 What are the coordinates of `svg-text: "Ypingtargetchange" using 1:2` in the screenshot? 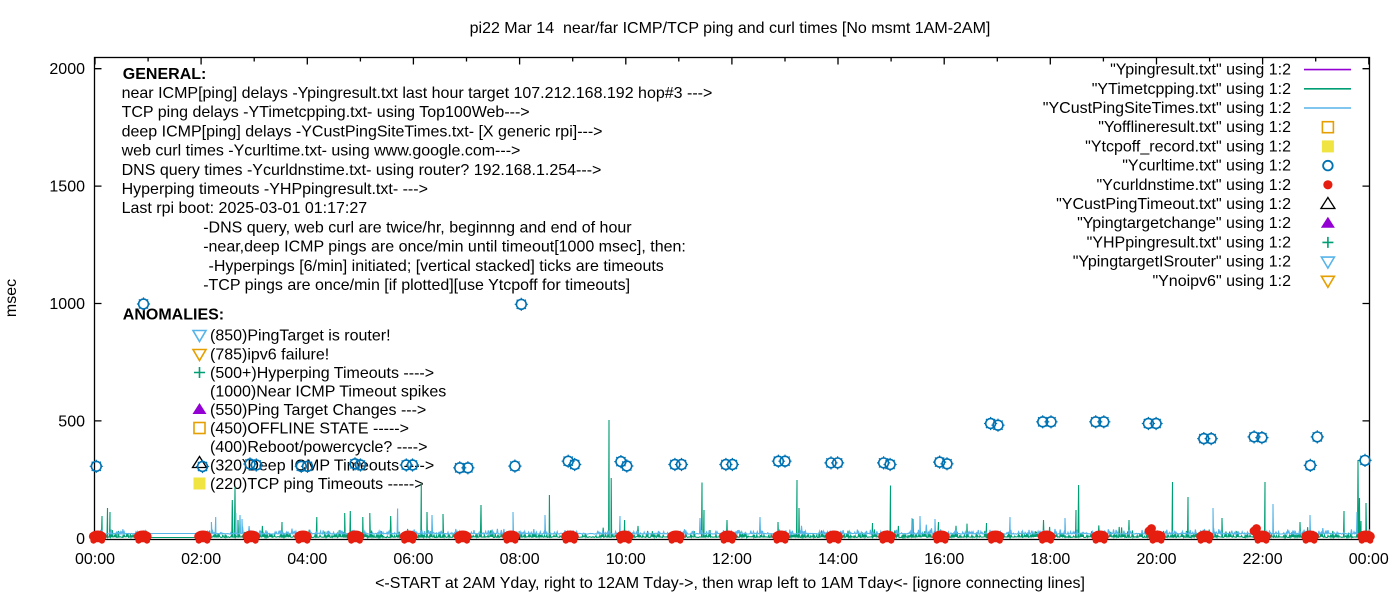 It's located at (1184, 223).